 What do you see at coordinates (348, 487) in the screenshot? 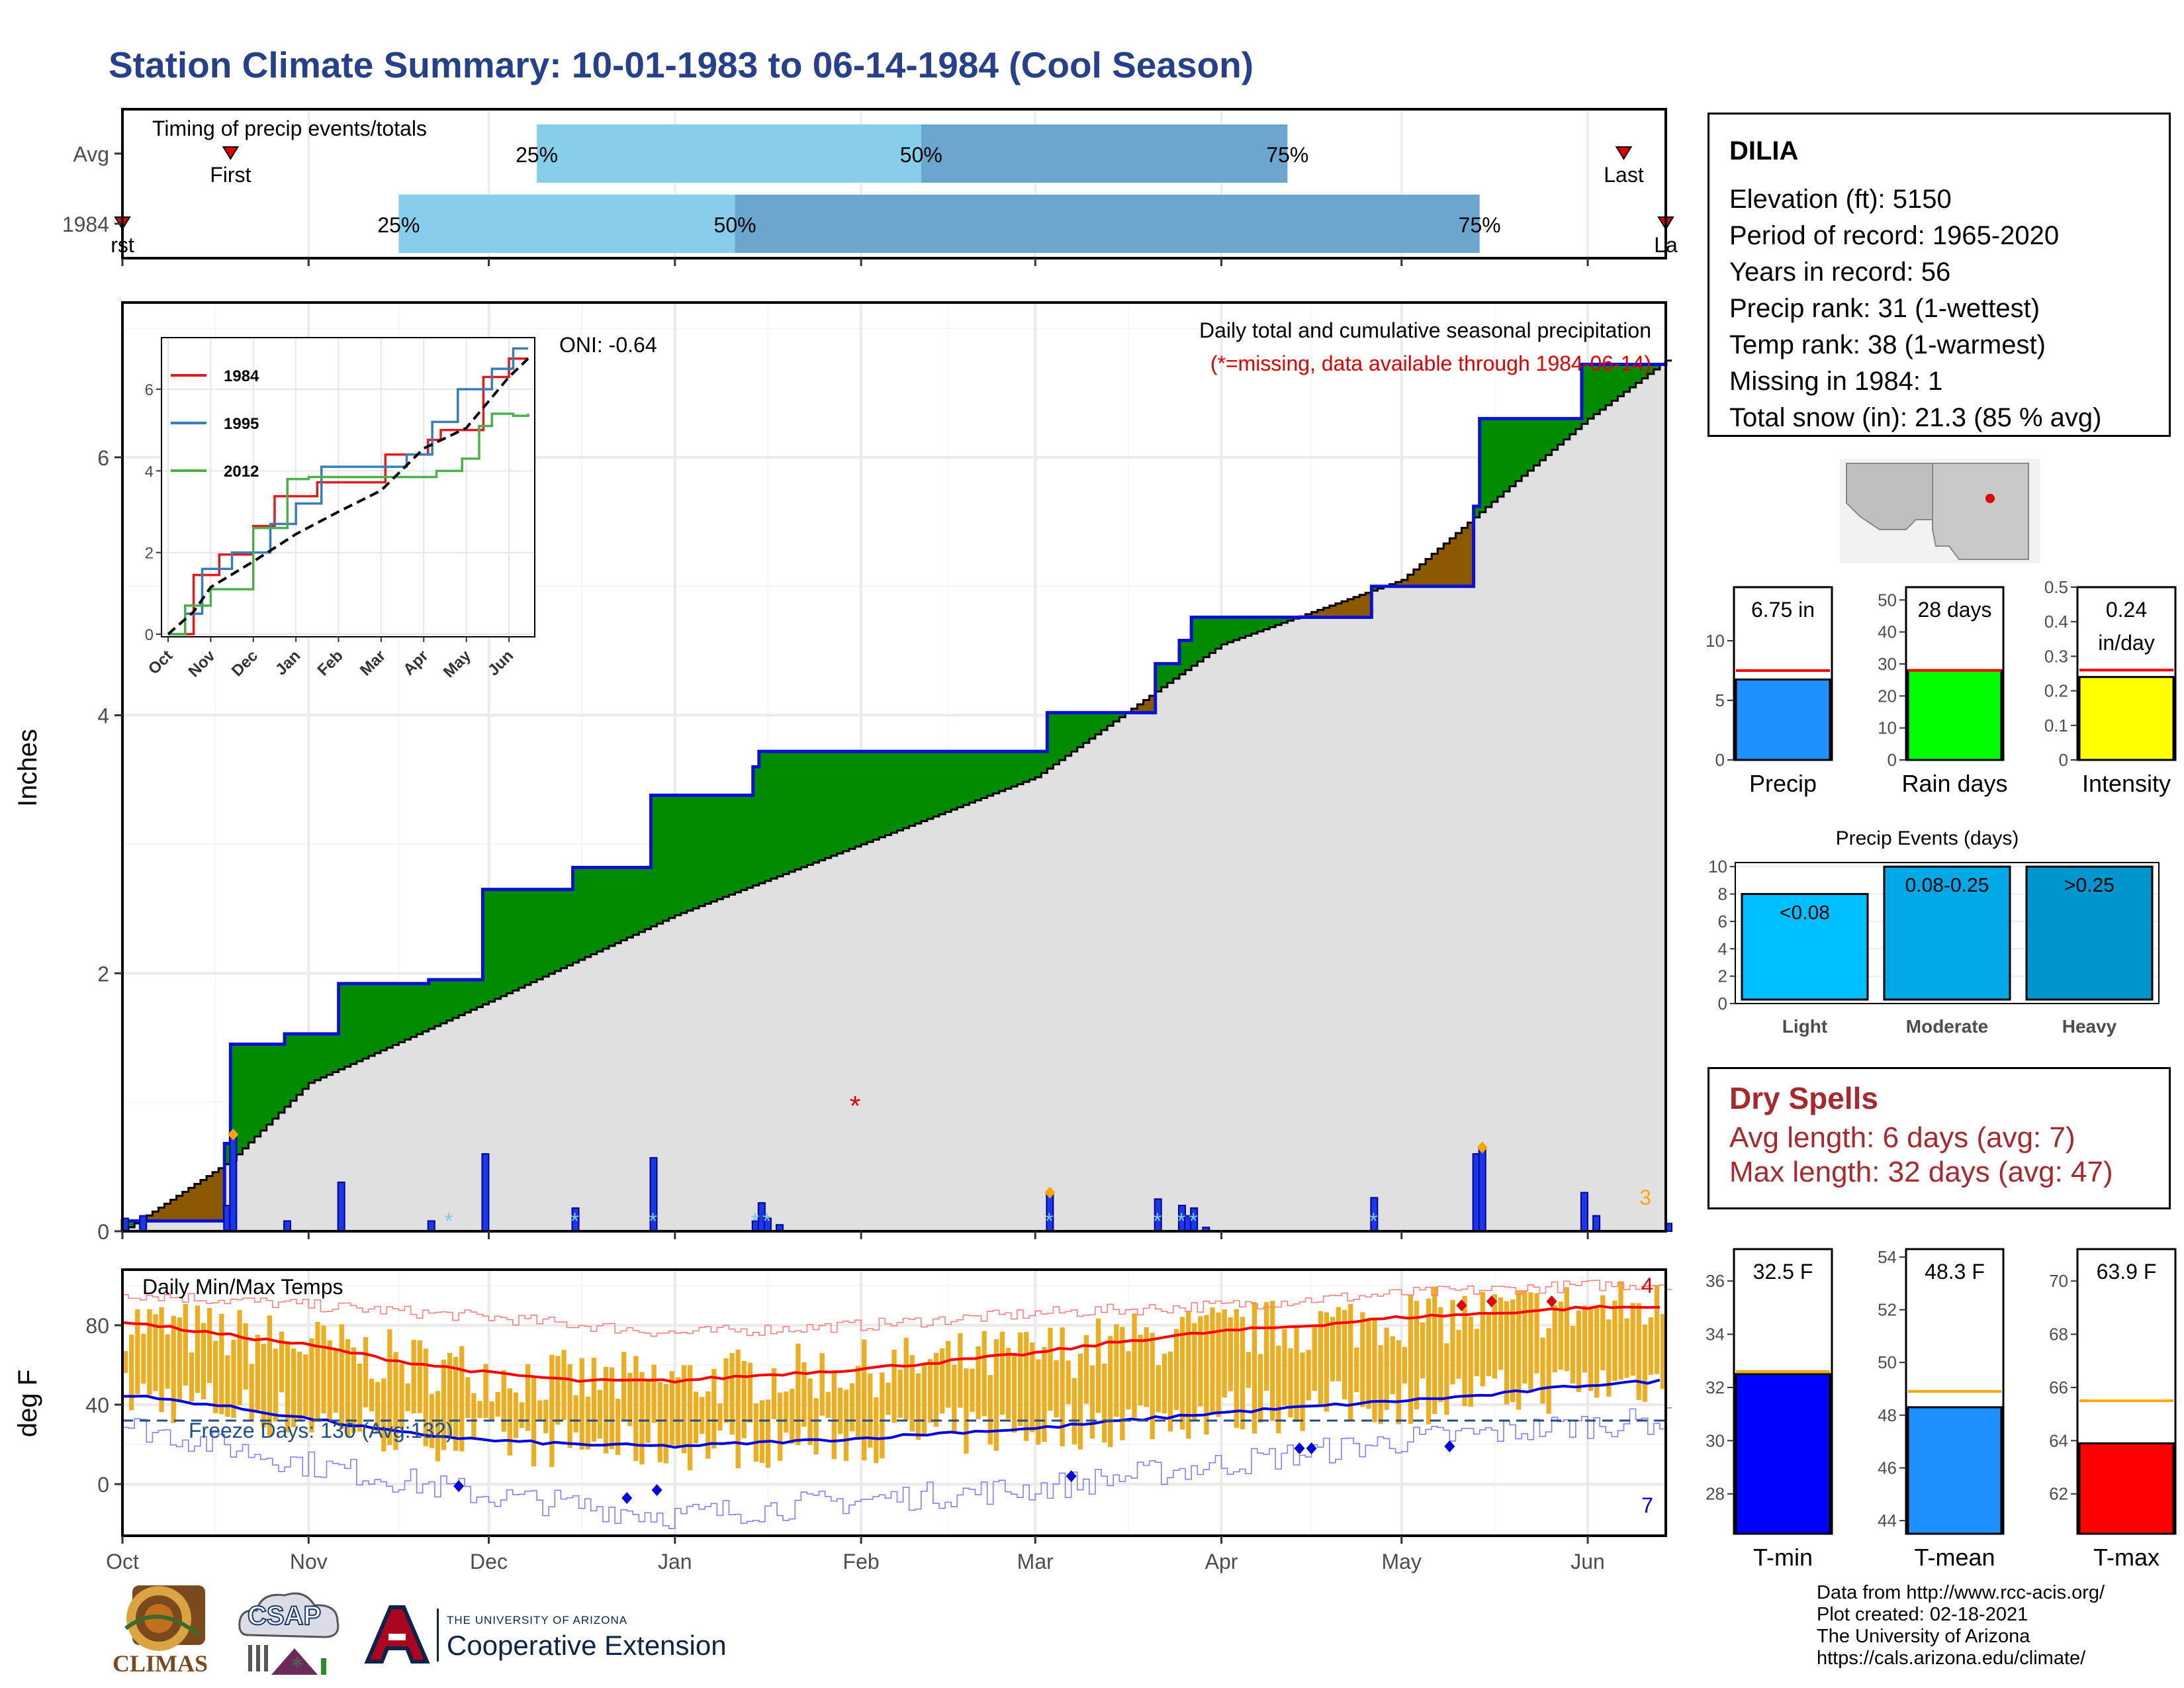
I see `inset-border` at bounding box center [348, 487].